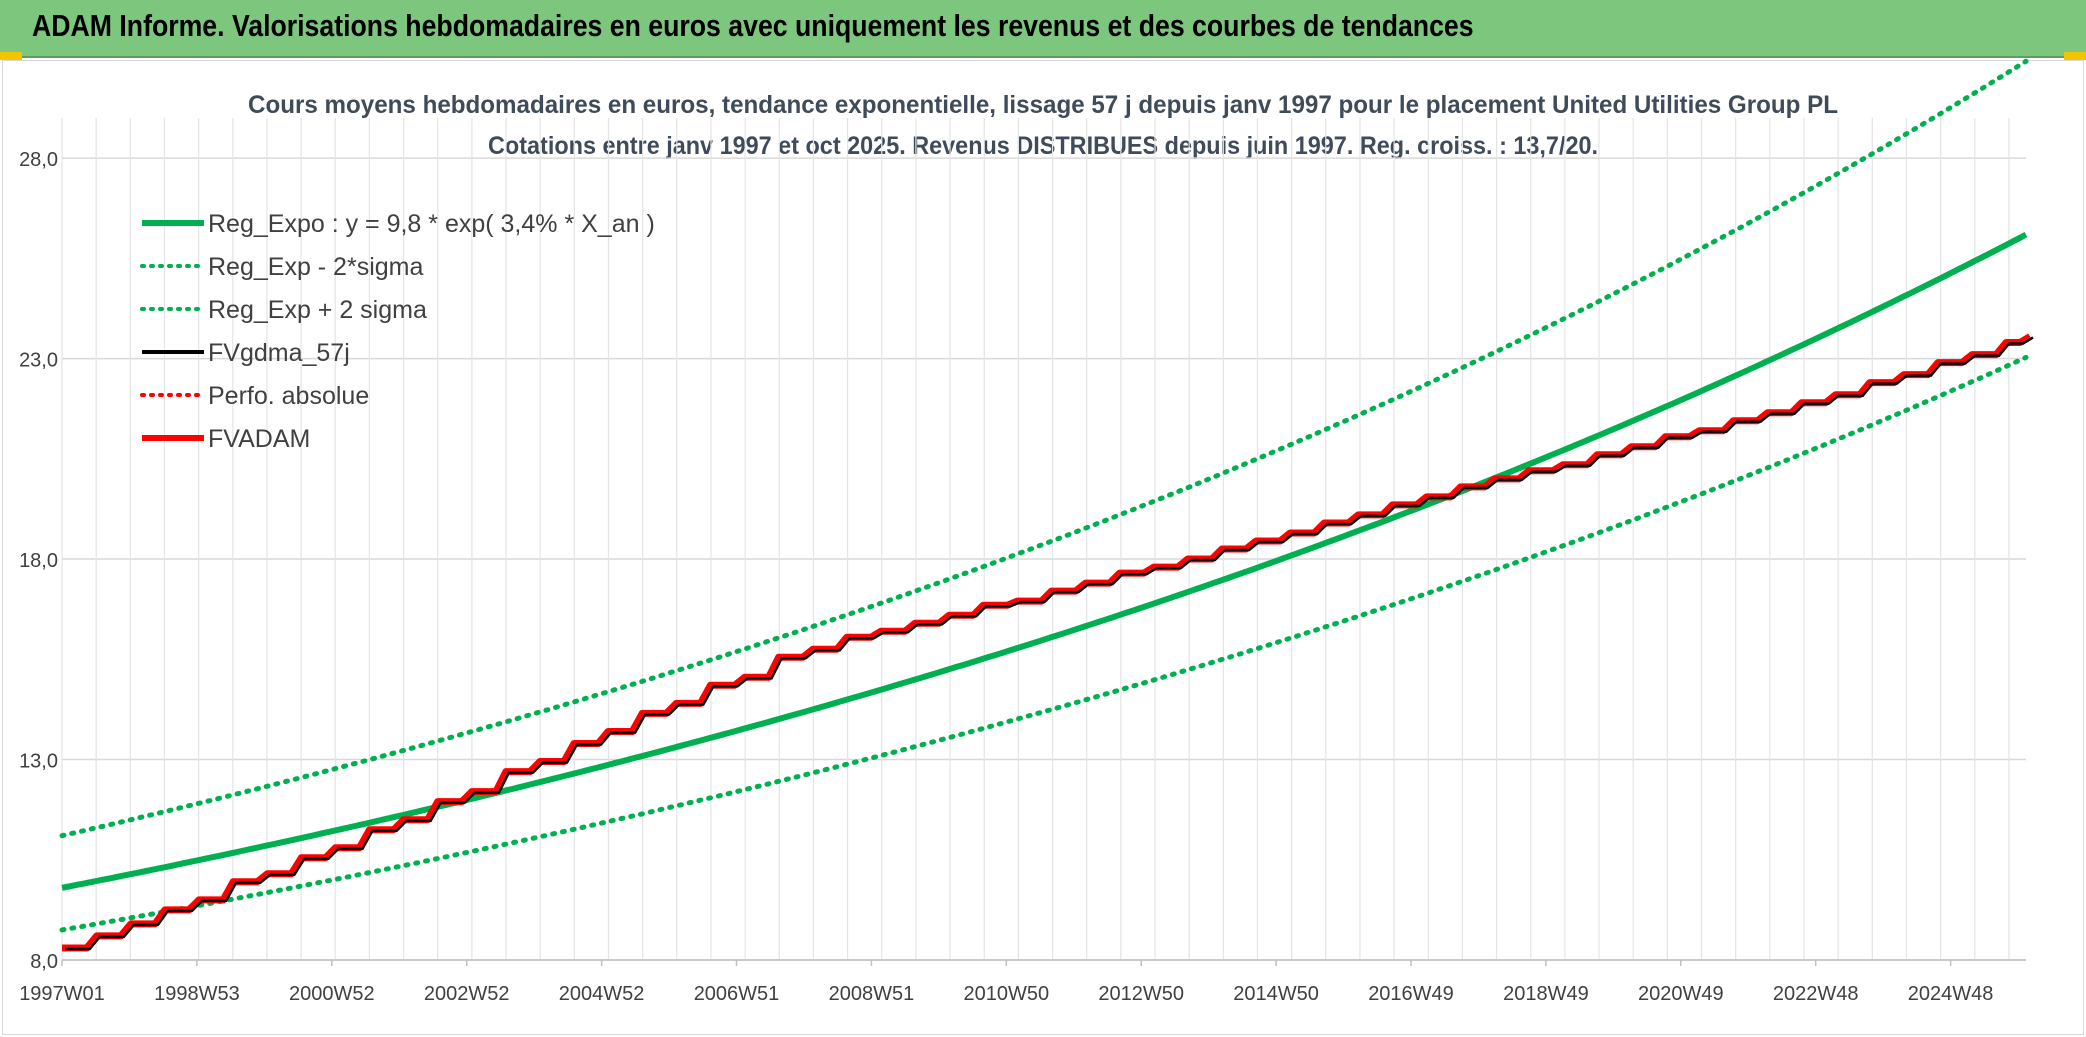  Describe the element at coordinates (317, 310) in the screenshot. I see `legend-label: Reg_Exp + 2 sigma` at that location.